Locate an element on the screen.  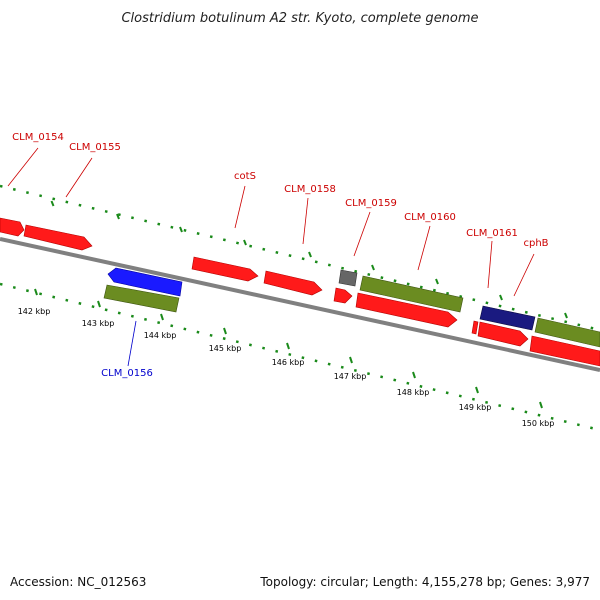
gene-CLM_0159-box is located at coordinates (348, 278).